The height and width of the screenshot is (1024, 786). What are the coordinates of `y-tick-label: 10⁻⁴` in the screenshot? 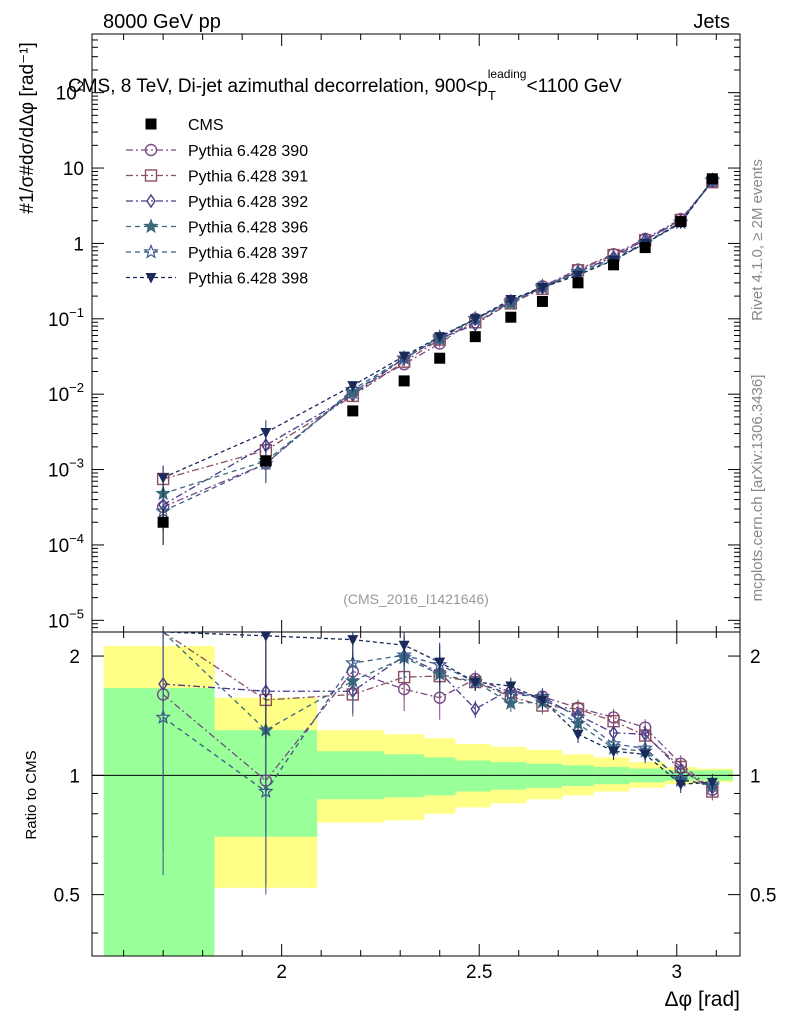 It's located at (66, 544).